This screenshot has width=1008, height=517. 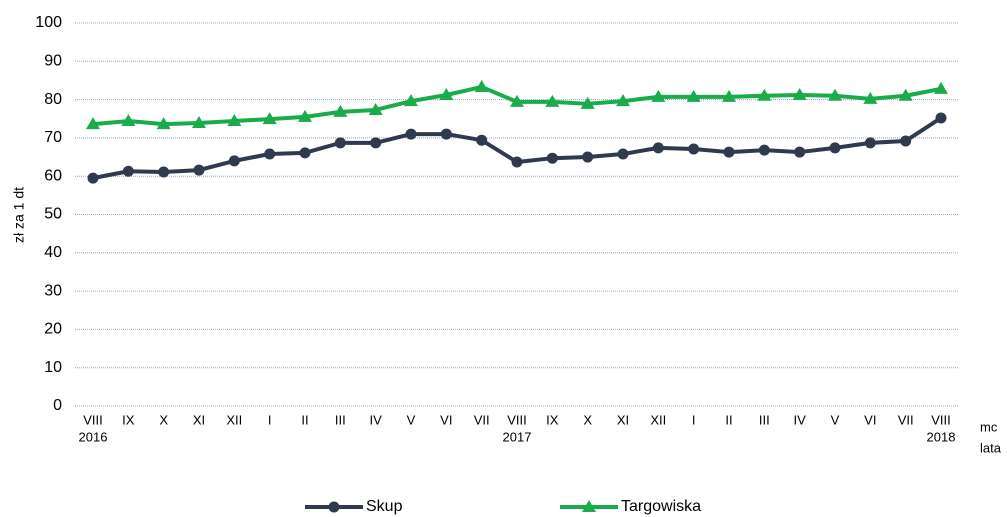 I want to click on x-year-label: 2018, so click(x=941, y=436).